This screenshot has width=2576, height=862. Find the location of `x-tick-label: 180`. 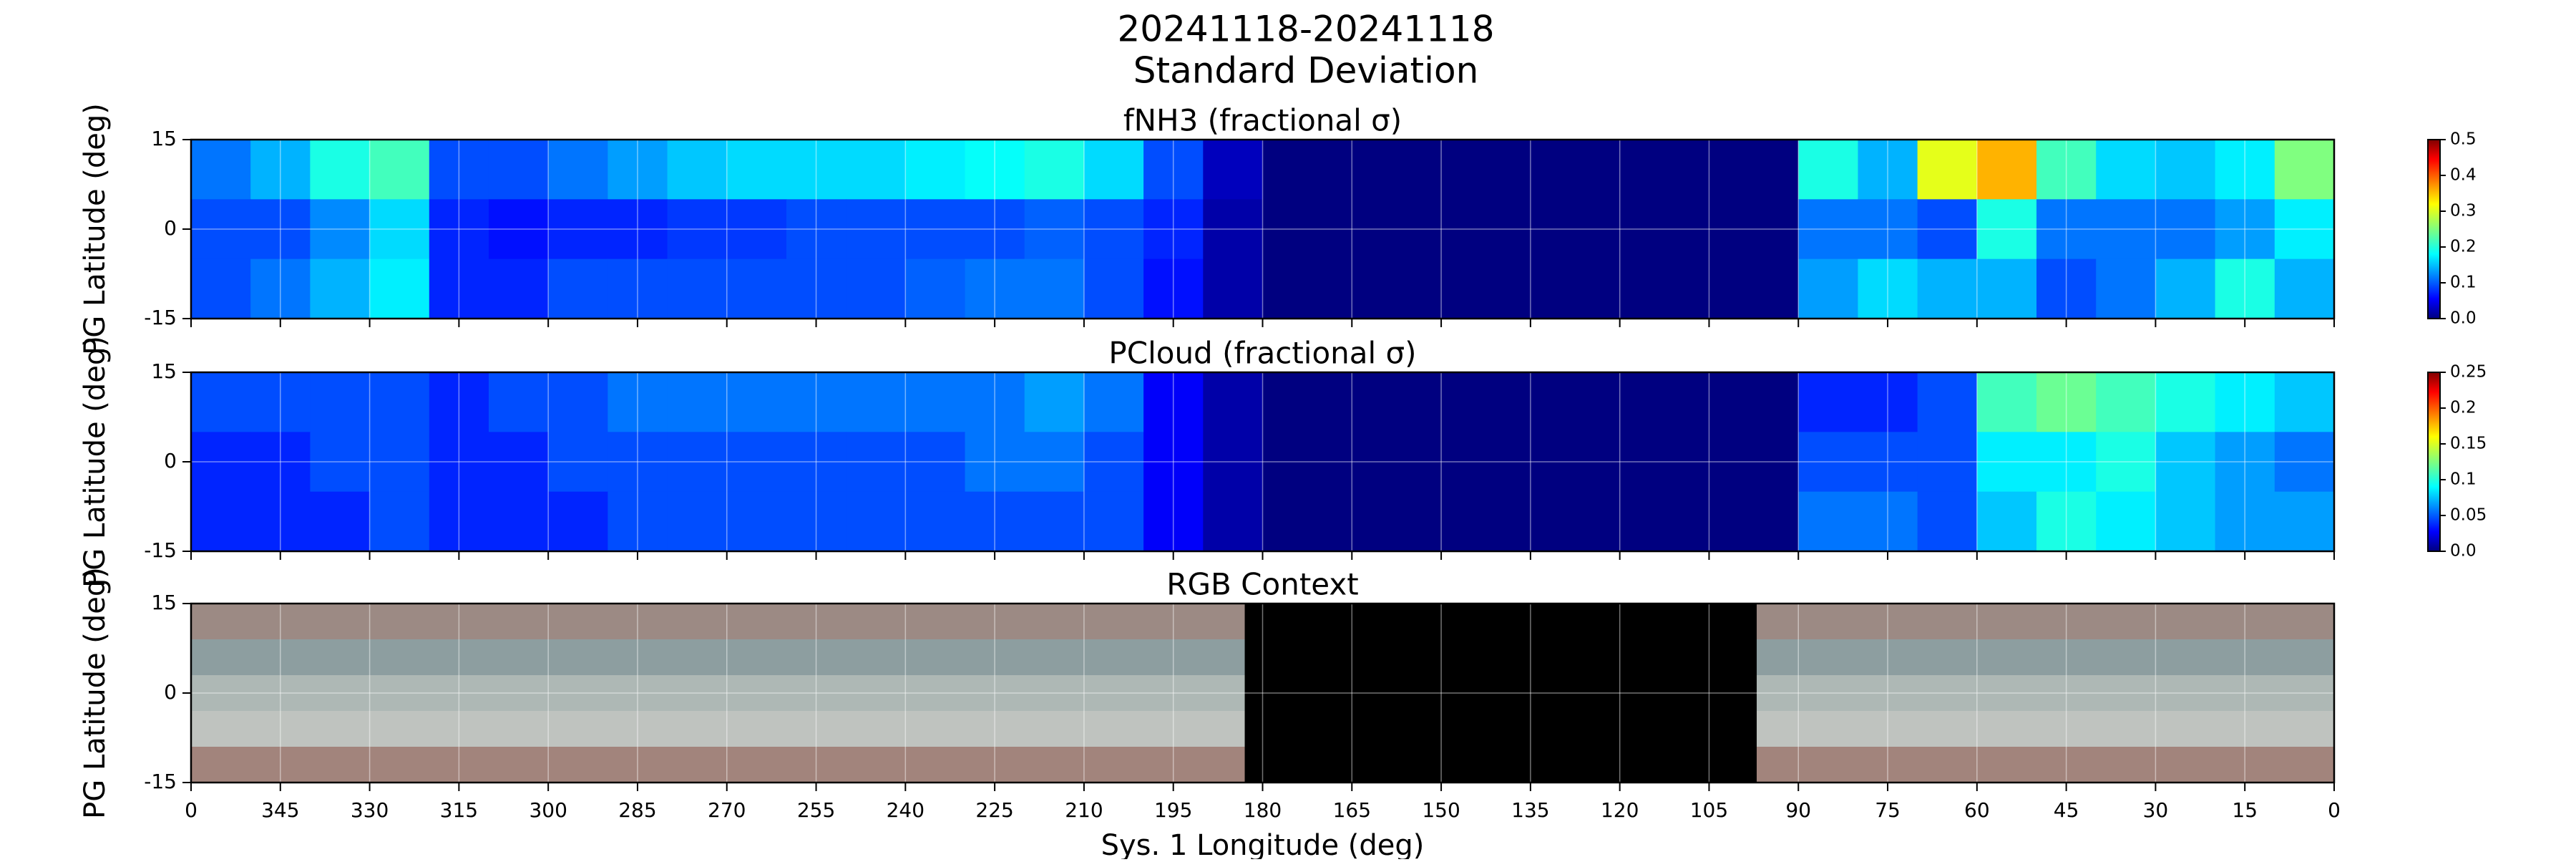

x-tick-label: 180 is located at coordinates (1263, 810).